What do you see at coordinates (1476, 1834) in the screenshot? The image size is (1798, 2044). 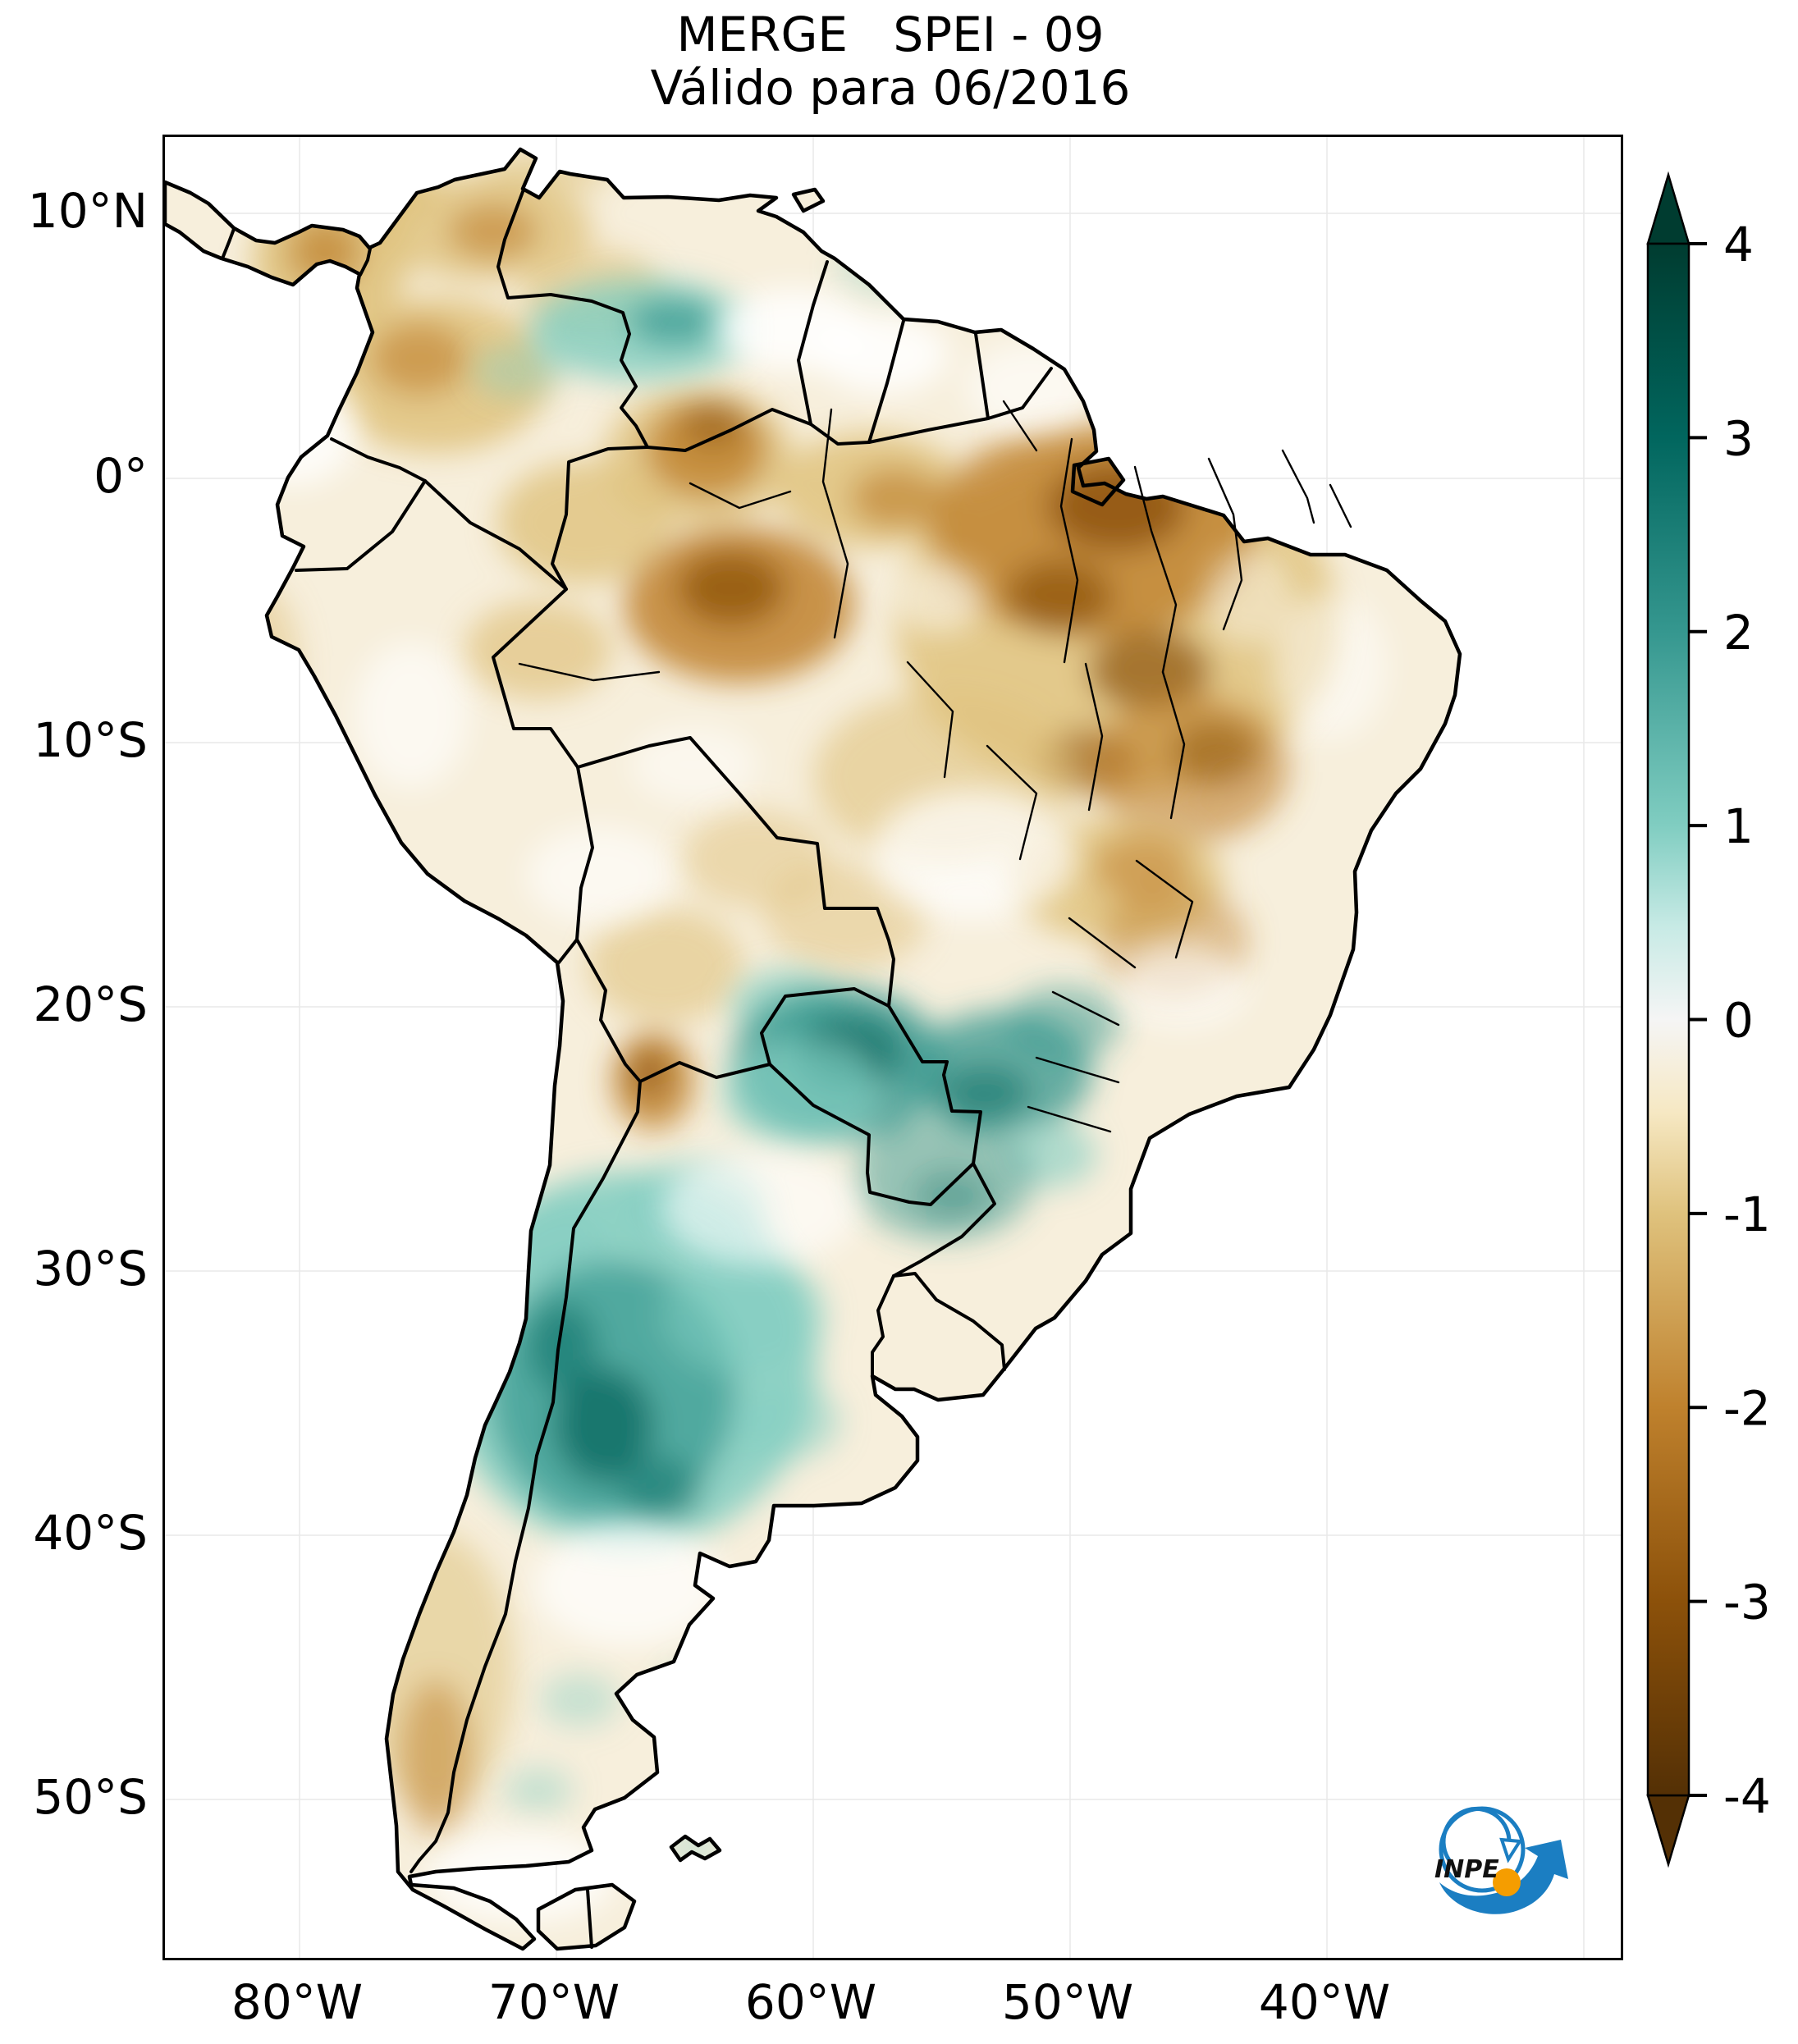 I see `inpe-inner-spiral-icon` at bounding box center [1476, 1834].